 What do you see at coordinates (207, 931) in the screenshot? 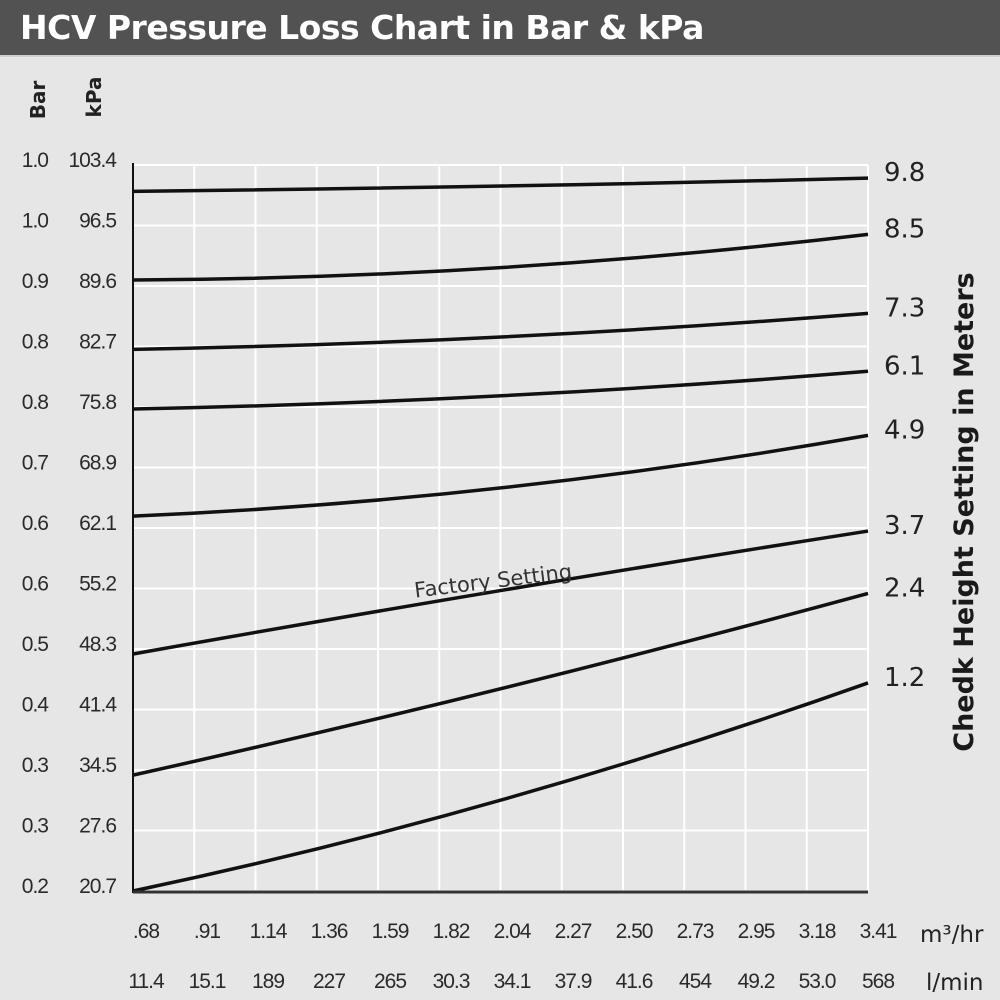
I see `m3hr-tick-label: .91` at bounding box center [207, 931].